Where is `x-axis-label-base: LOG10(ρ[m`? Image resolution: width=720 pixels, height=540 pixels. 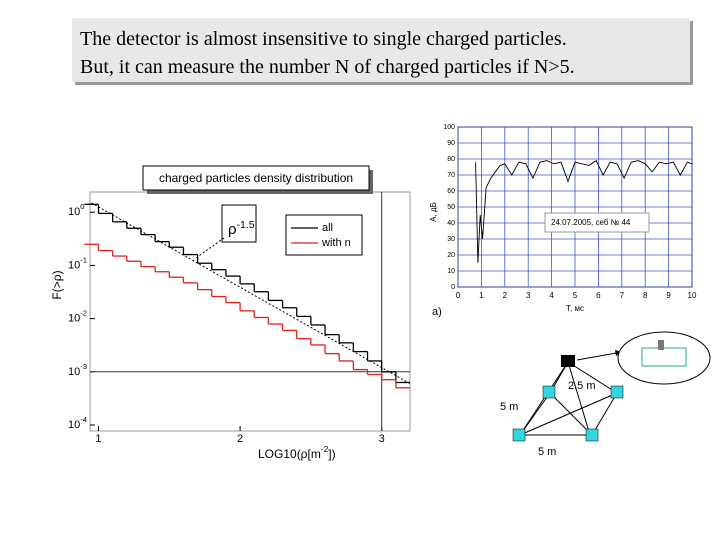 x-axis-label-base: LOG10(ρ[m is located at coordinates (289, 454).